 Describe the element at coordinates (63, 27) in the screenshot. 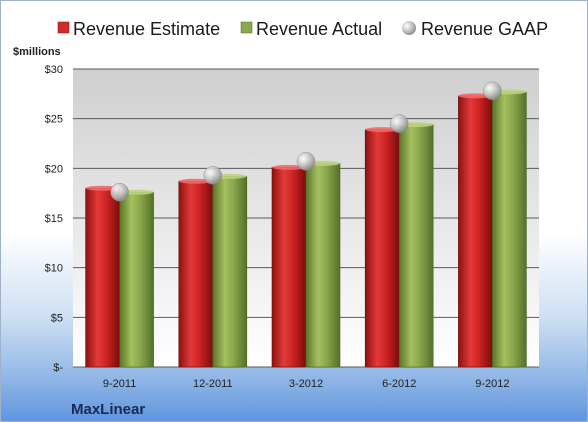

I see `legend-swatch-estimate` at that location.